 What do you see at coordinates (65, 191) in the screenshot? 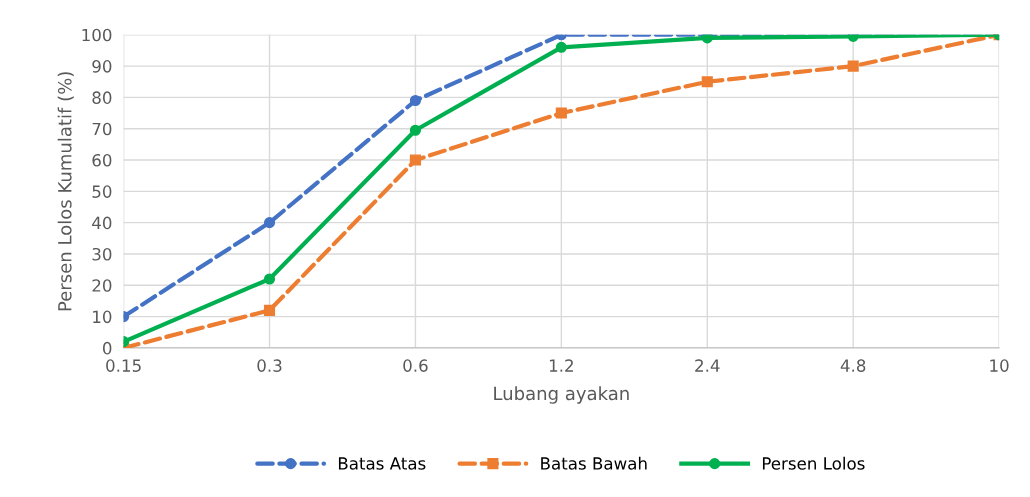
I see `y-axis-title: Persen Lolos Kumulatif (%)` at bounding box center [65, 191].